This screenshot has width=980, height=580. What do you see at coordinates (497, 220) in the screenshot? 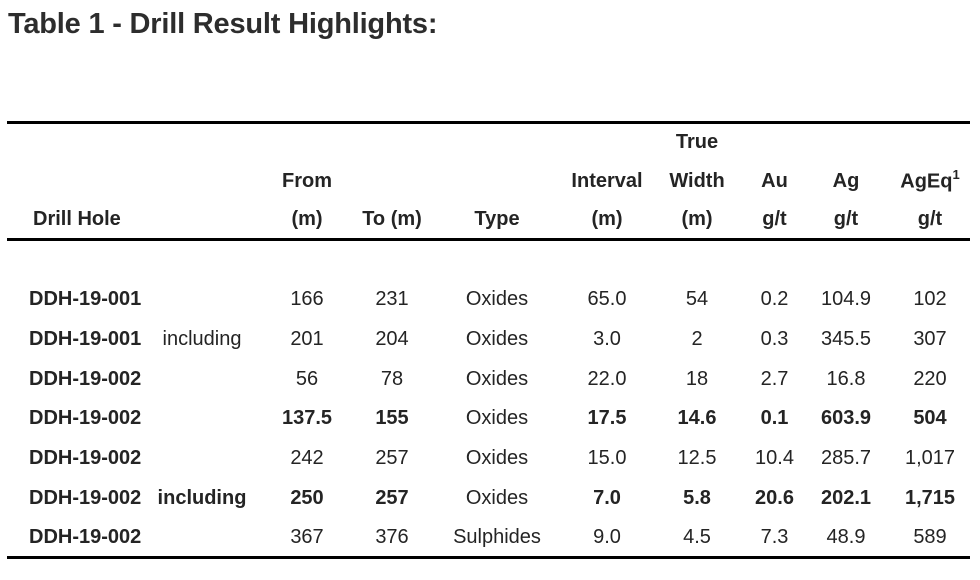
I see `header-type: Type` at bounding box center [497, 220].